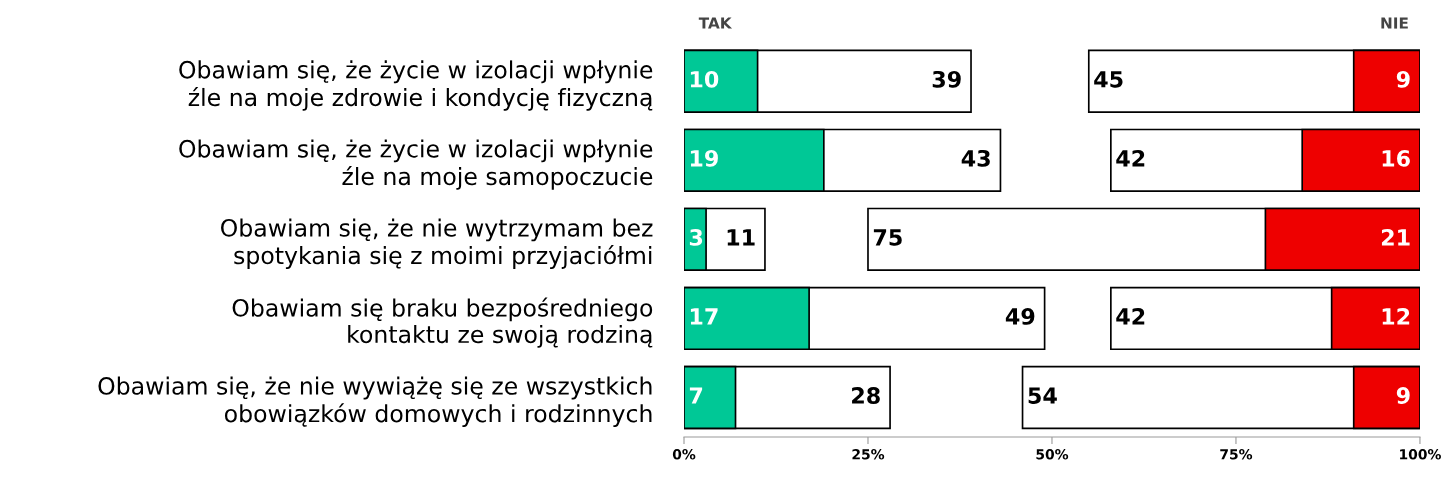  I want to click on data-label: 10, so click(704, 79).